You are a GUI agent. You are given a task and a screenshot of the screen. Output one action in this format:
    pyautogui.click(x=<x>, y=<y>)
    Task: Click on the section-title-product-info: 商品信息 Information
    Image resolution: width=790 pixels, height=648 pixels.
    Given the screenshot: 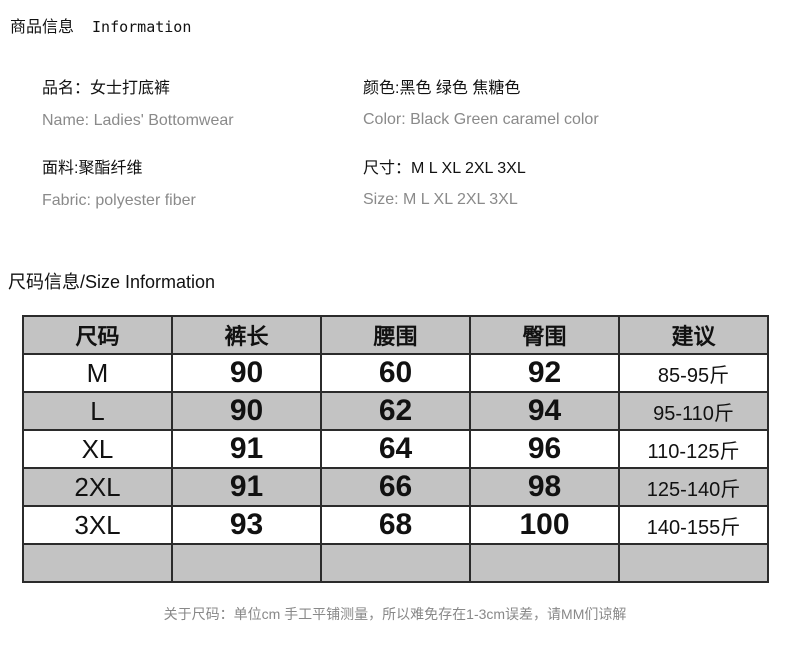 What is the action you would take?
    pyautogui.click(x=100, y=25)
    